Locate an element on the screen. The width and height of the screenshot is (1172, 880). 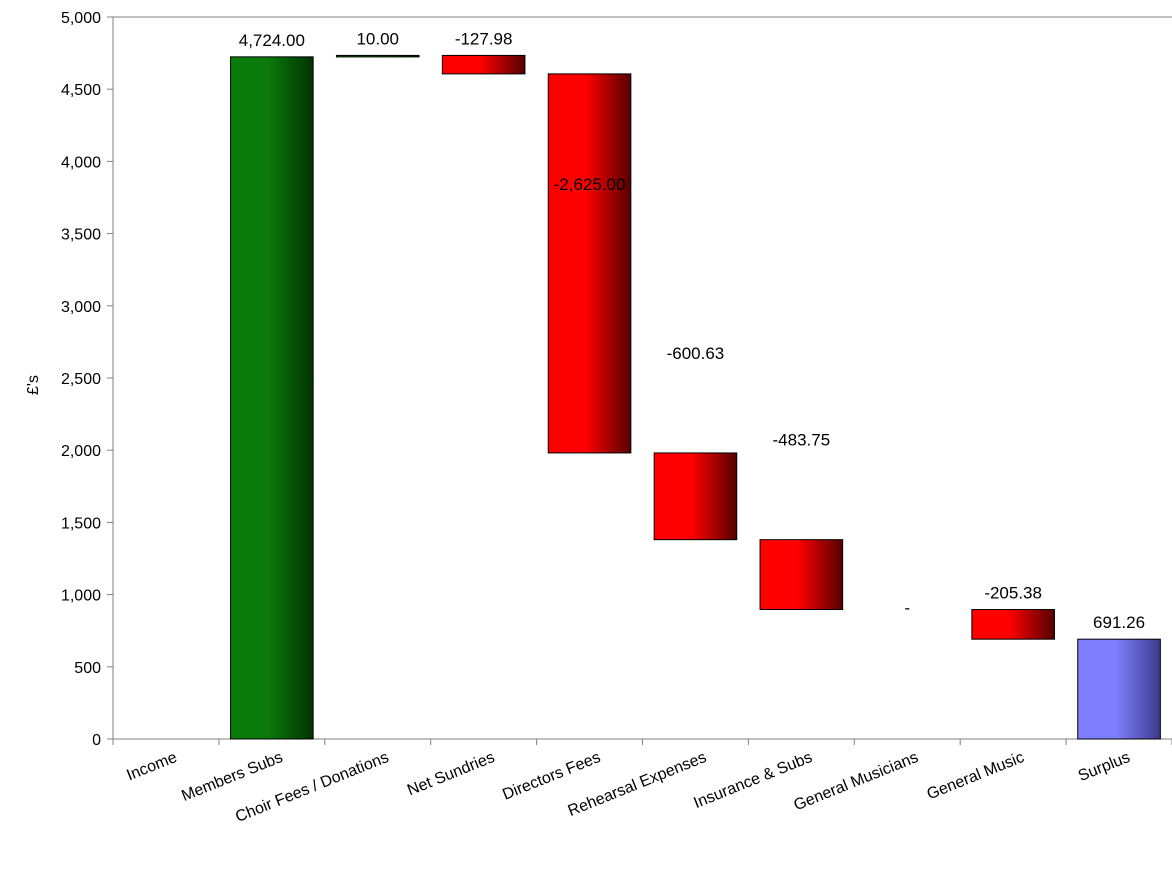
x-category-label: General Music is located at coordinates (976, 776).